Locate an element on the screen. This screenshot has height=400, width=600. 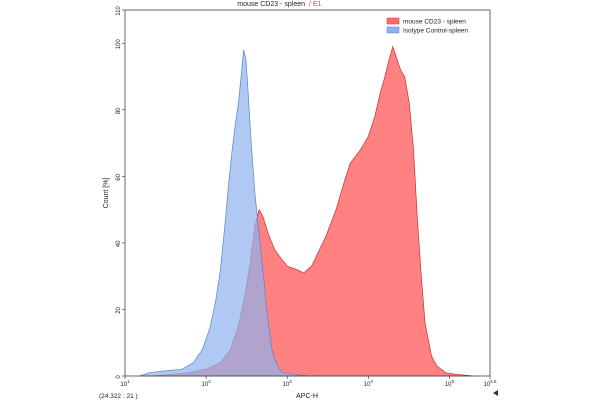
x-tick-label-1: 10² is located at coordinates (207, 383).